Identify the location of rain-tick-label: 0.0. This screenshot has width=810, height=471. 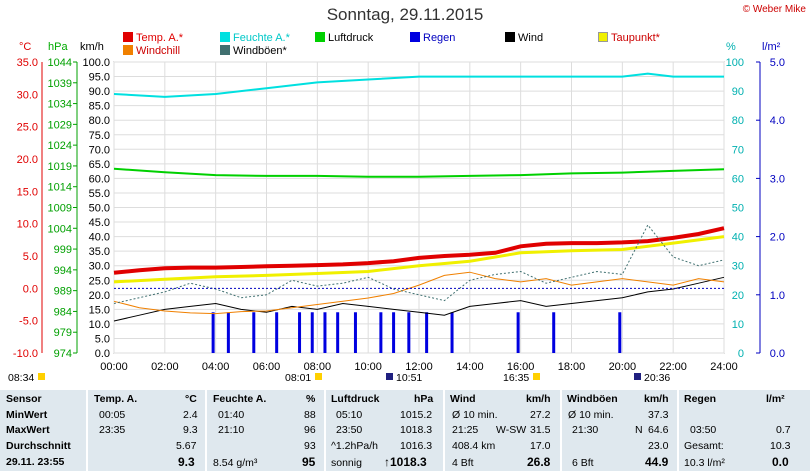
(777, 354).